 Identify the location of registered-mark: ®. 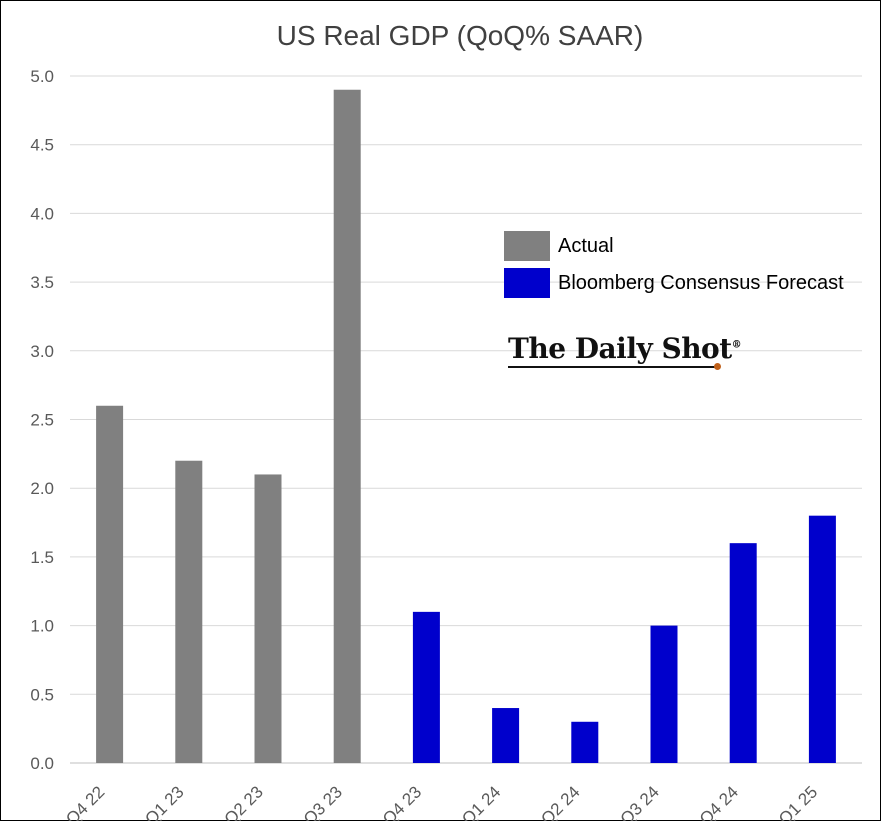
(736, 345).